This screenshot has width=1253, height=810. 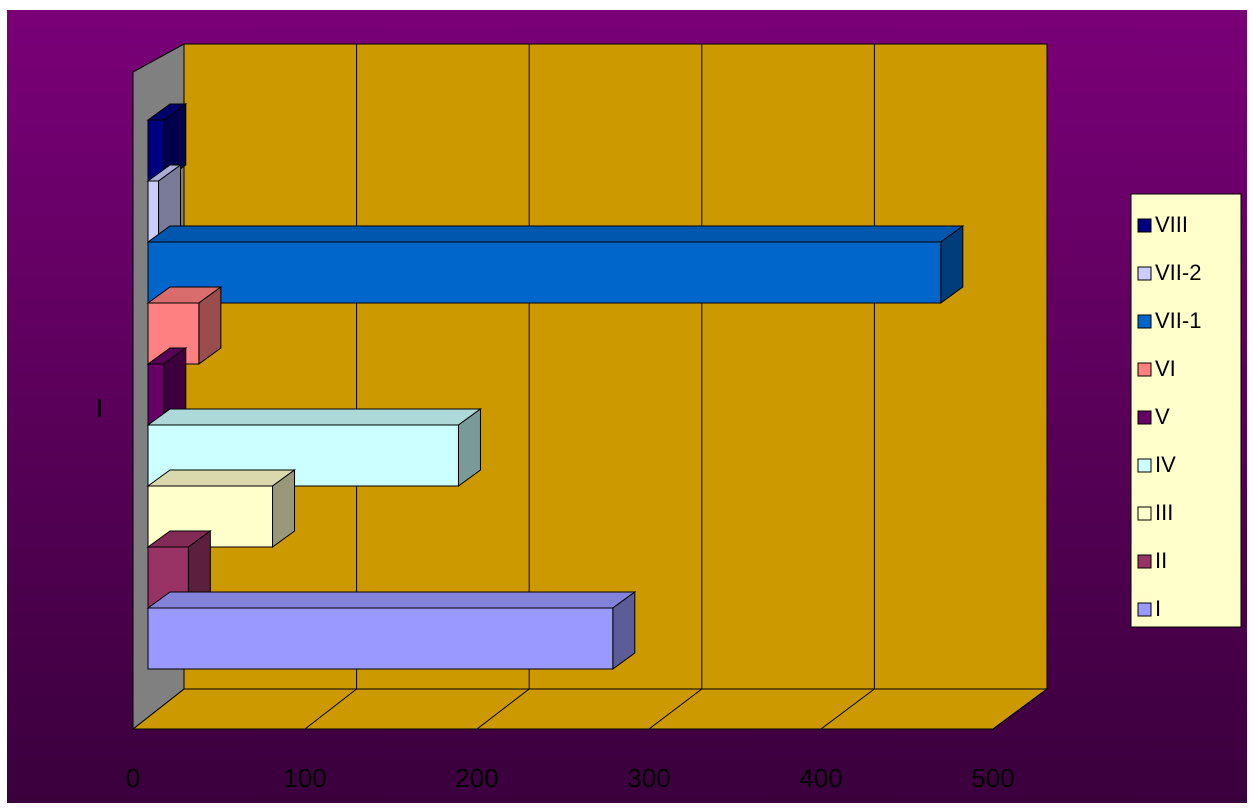 I want to click on legend-entry-VIII: VIII, so click(x=1162, y=224).